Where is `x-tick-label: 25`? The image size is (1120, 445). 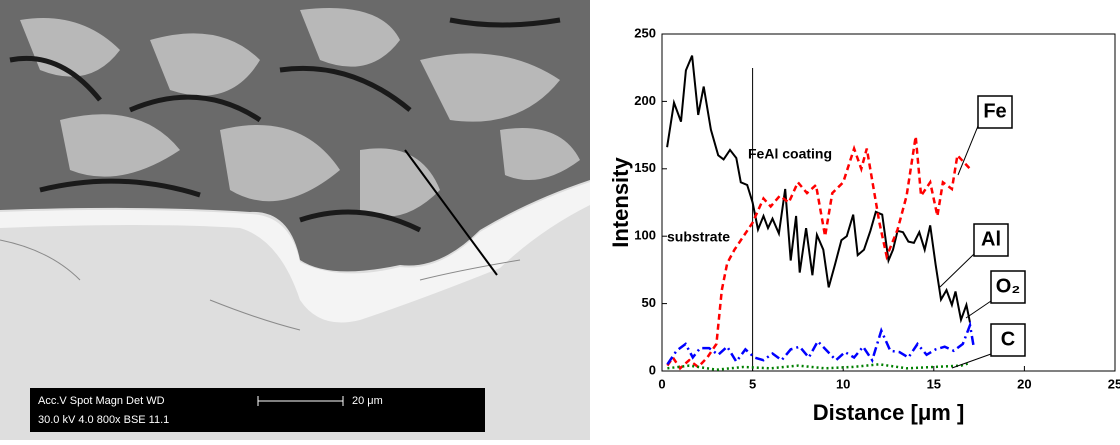
x-tick-label: 25 is located at coordinates (1114, 383).